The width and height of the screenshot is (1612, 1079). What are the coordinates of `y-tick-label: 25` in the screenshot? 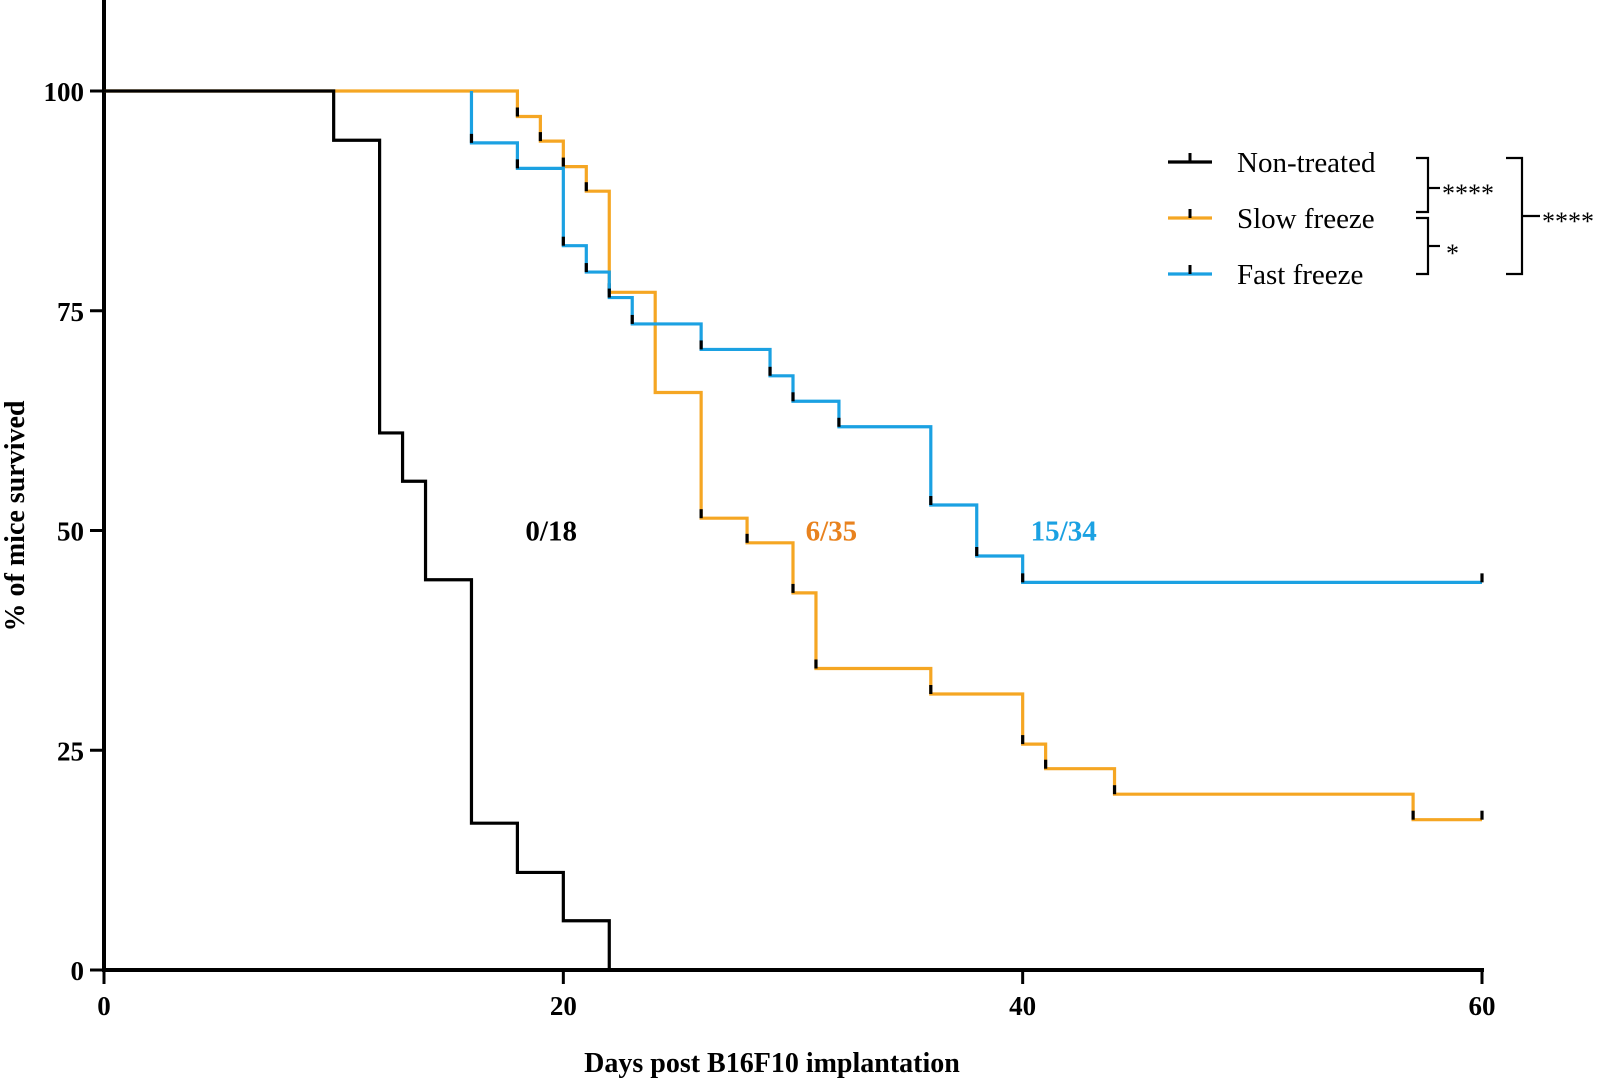 It's located at (70, 751).